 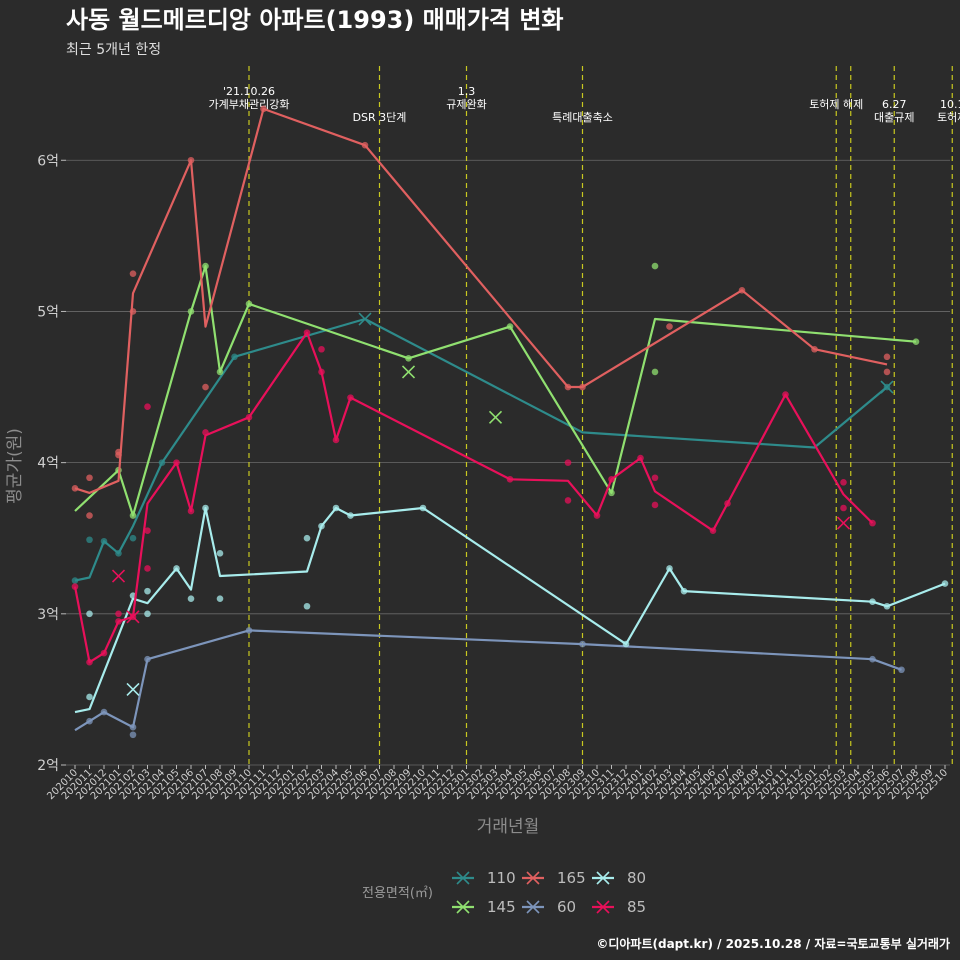 What do you see at coordinates (894, 117) in the screenshot?
I see `event-label: 대출규제` at bounding box center [894, 117].